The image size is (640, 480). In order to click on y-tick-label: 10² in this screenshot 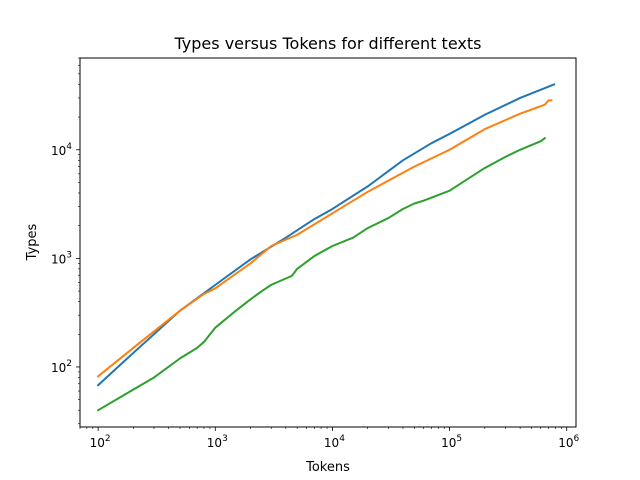, I will do `click(61, 367)`.